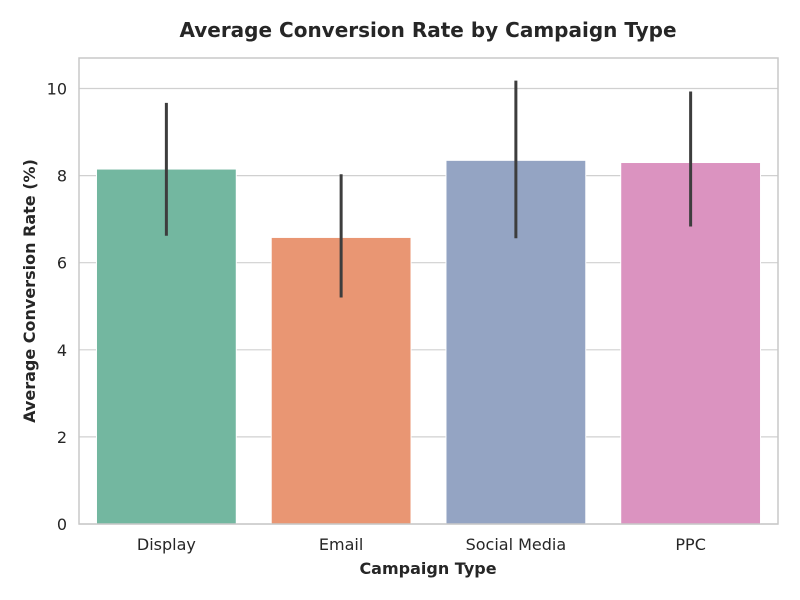 This screenshot has height=600, width=800. I want to click on x-tick-label: Social Media, so click(516, 544).